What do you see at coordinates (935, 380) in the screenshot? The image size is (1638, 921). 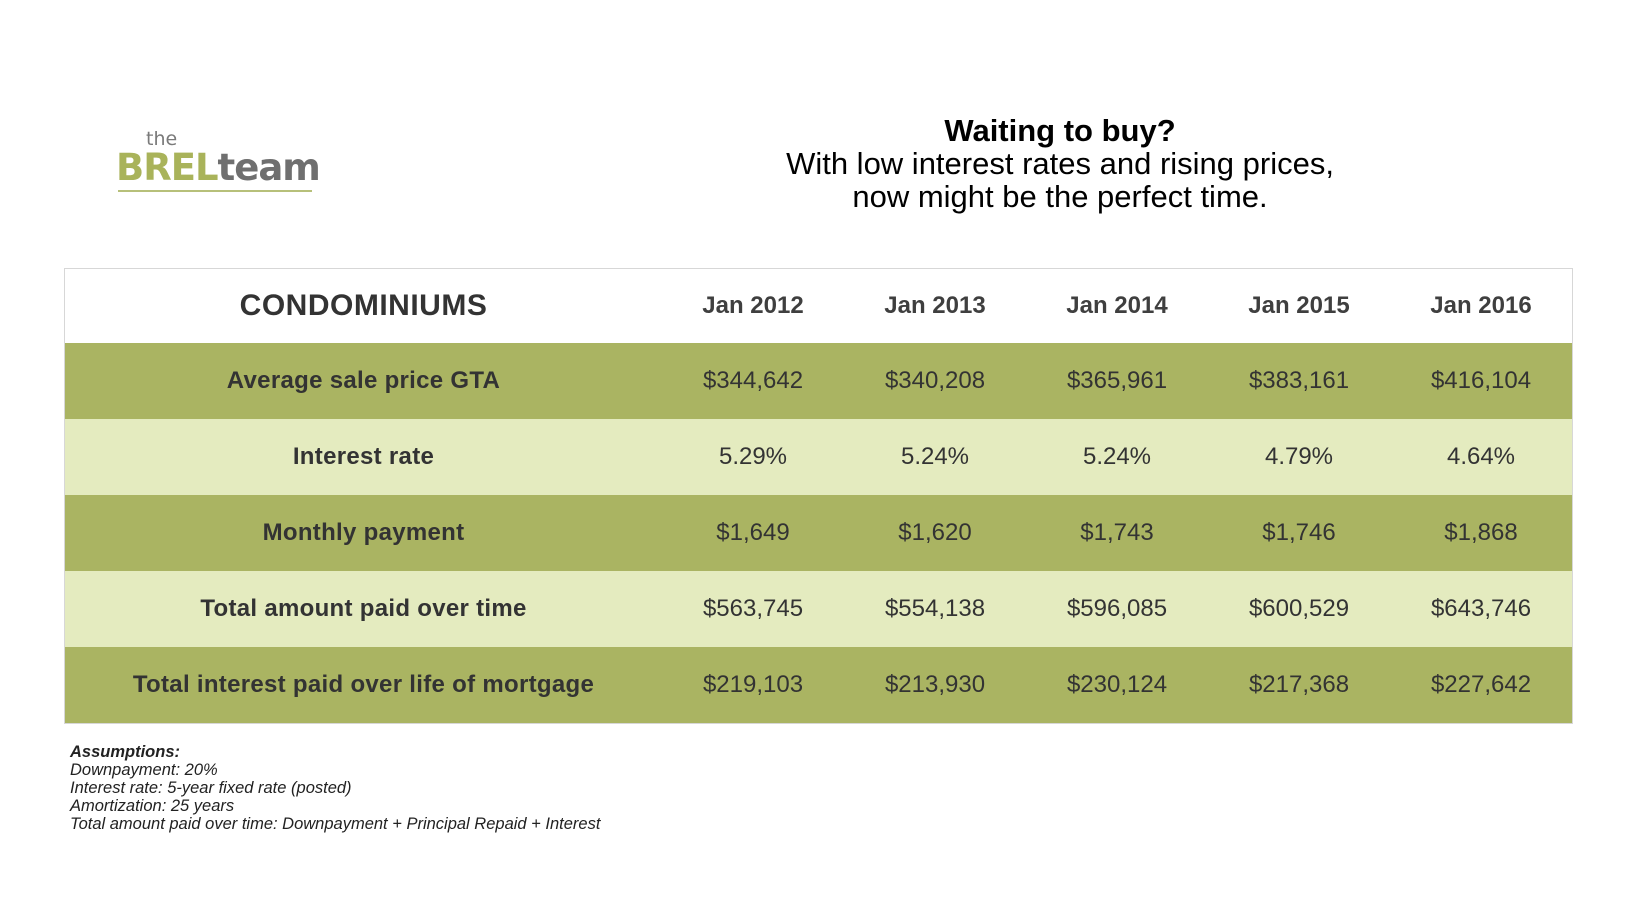 I see `table-cell: $340,208` at bounding box center [935, 380].